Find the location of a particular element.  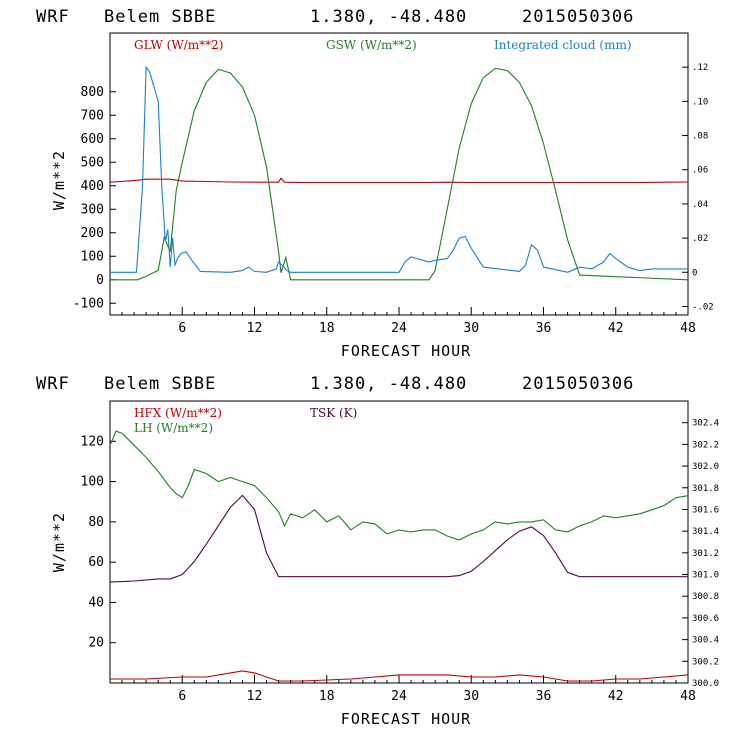

legend-hfx: HFX (W/m**2) is located at coordinates (178, 413).